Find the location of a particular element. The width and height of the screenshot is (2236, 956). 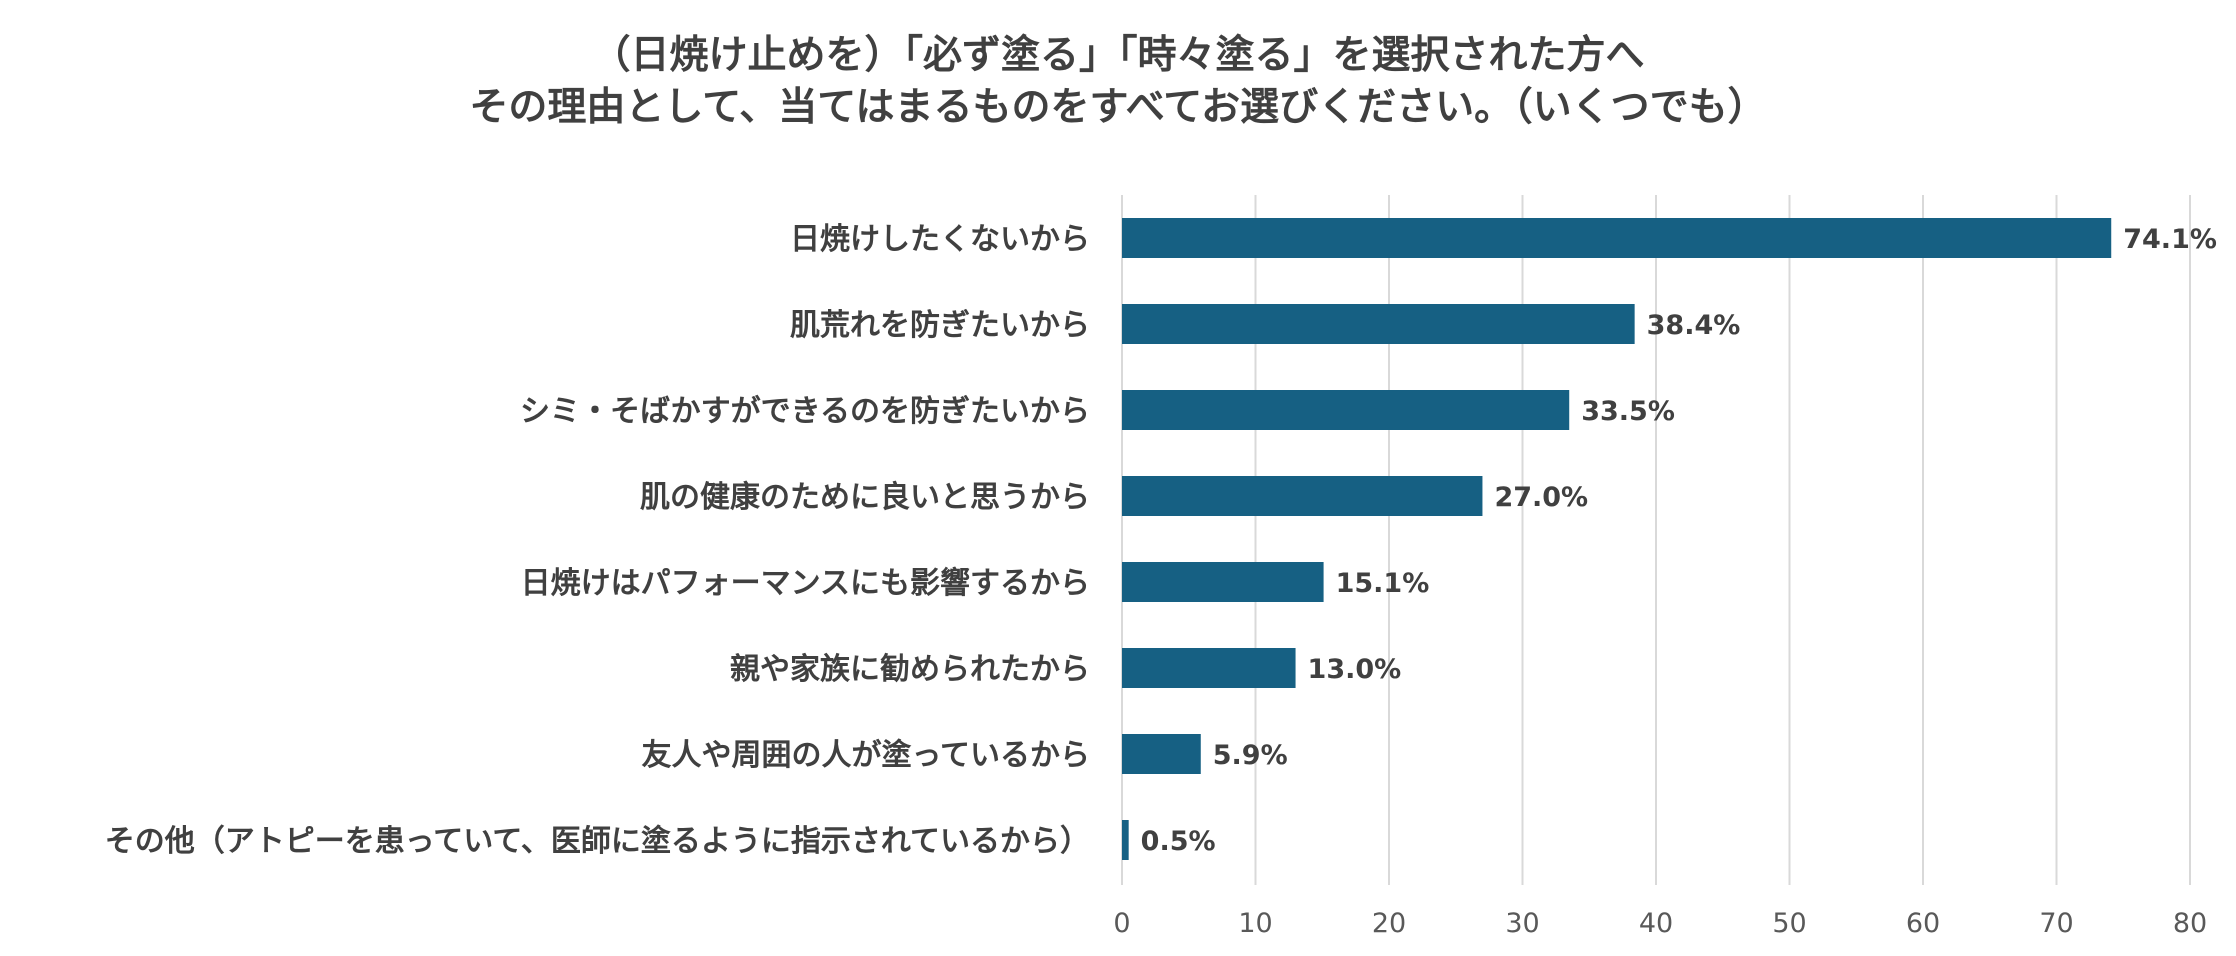

category-label: 肌の健康のために良いと思うから is located at coordinates (865, 497).